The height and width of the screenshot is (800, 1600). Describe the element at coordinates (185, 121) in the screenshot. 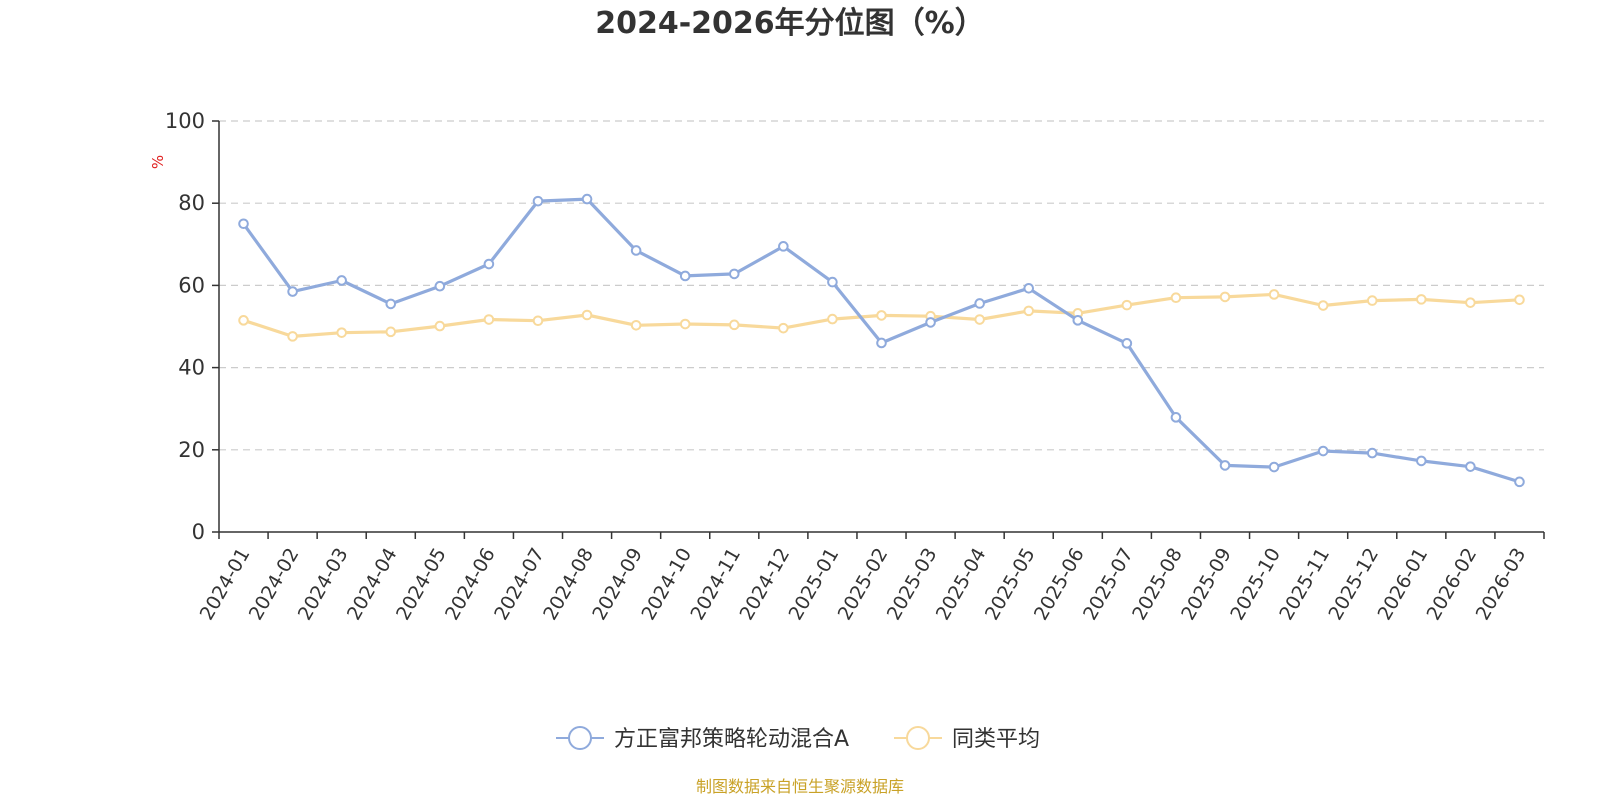

I see `y-tick-label-100: 100` at that location.